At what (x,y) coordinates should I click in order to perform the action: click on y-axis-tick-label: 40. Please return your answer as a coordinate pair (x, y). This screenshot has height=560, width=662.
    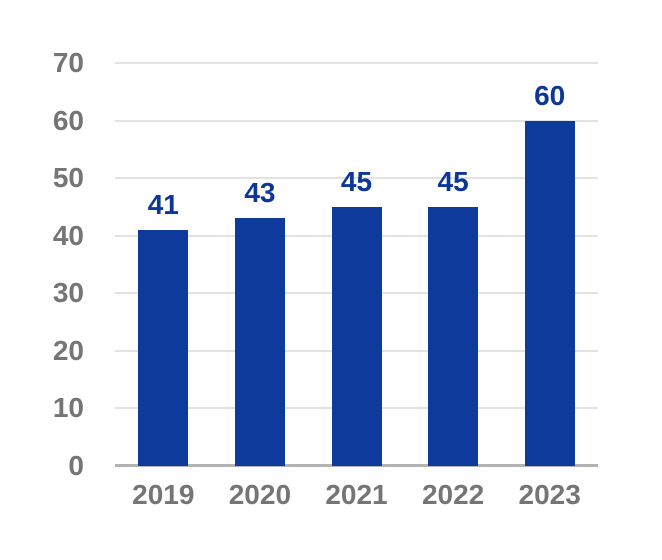
    Looking at the image, I should click on (68, 235).